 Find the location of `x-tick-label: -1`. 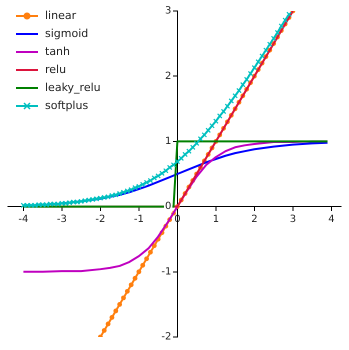

x-tick-label: -1 is located at coordinates (139, 220).